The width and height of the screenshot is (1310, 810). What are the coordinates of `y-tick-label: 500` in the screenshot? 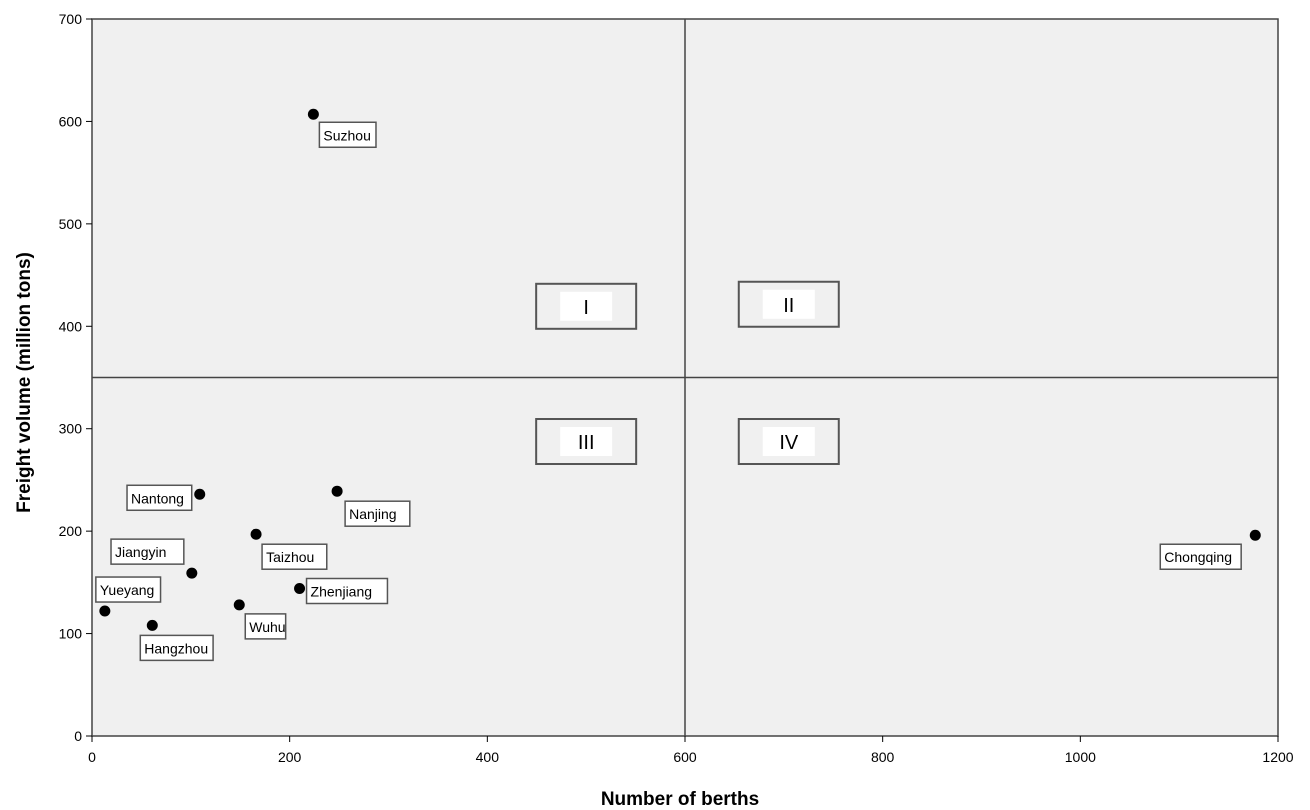 It's located at (71, 224).